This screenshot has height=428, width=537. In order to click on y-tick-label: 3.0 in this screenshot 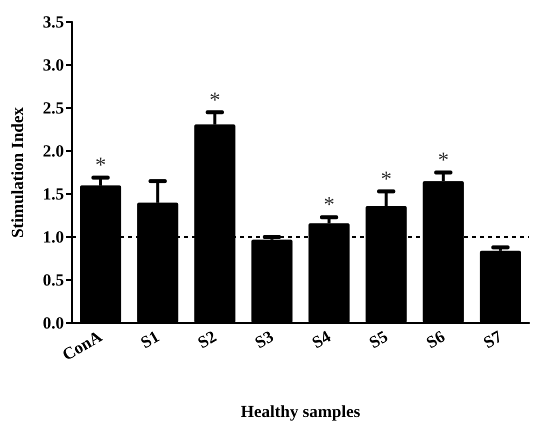, I will do `click(53, 65)`.